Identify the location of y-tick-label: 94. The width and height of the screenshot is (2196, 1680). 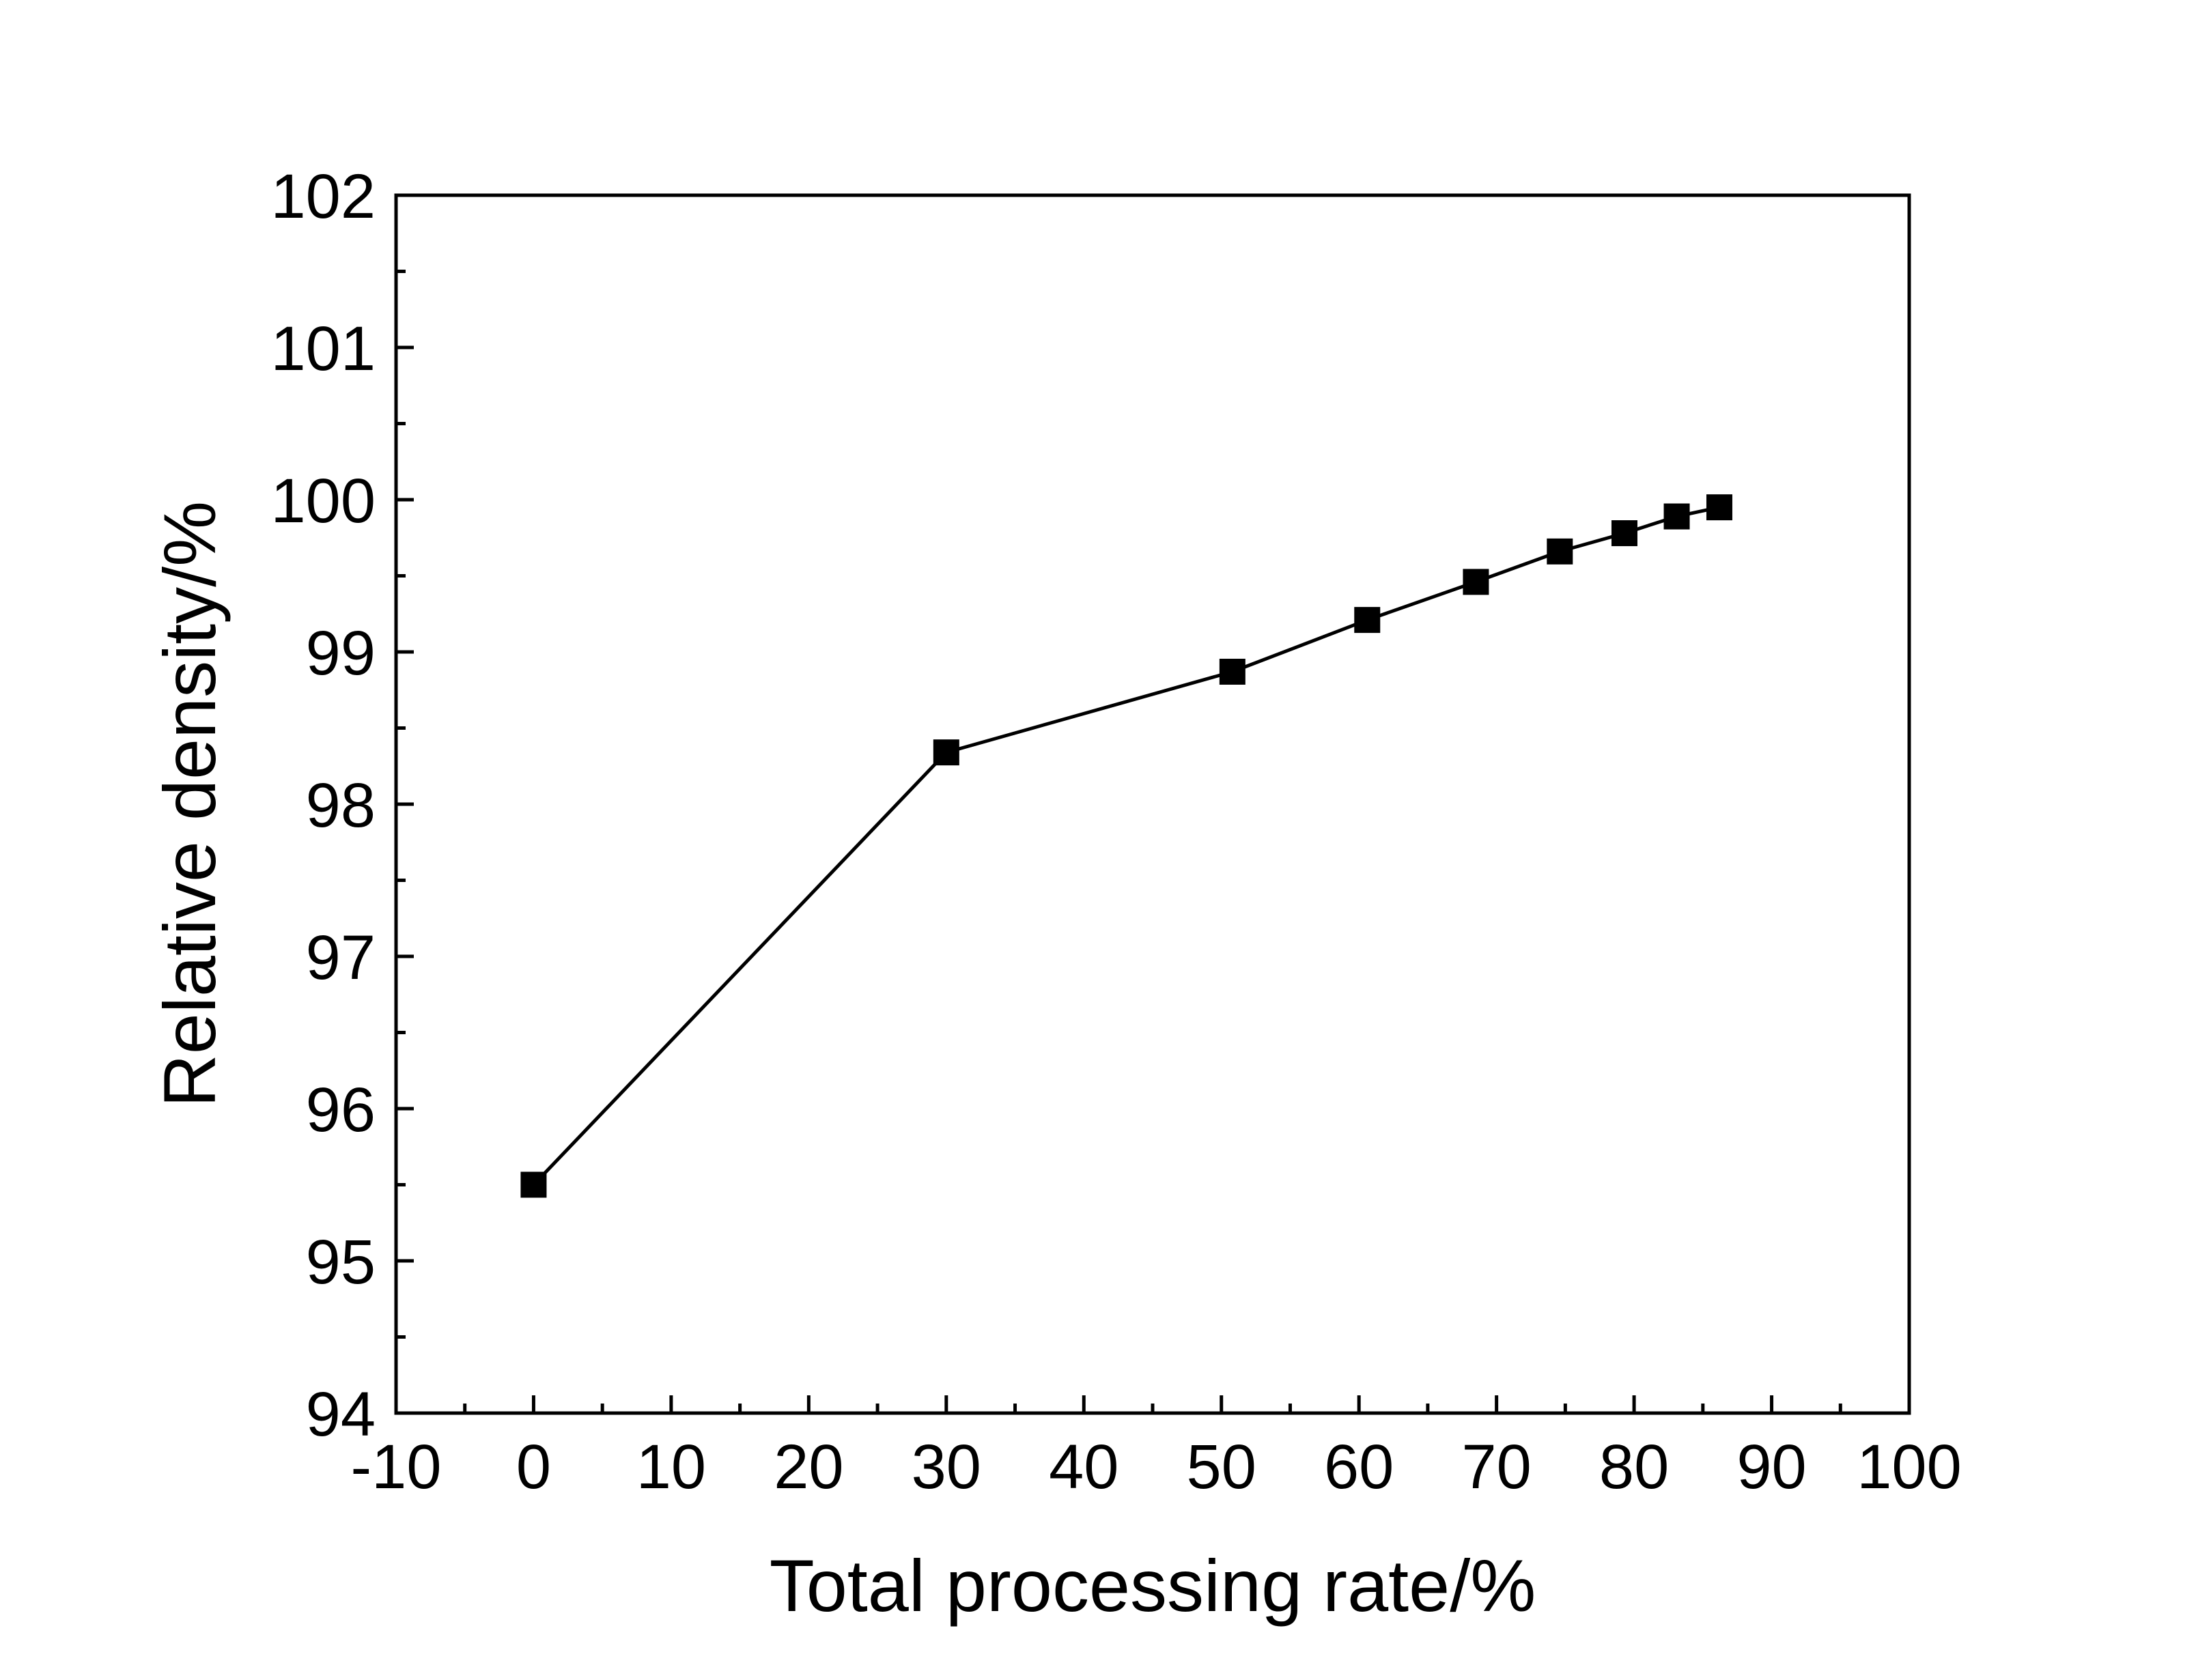
(341, 1414).